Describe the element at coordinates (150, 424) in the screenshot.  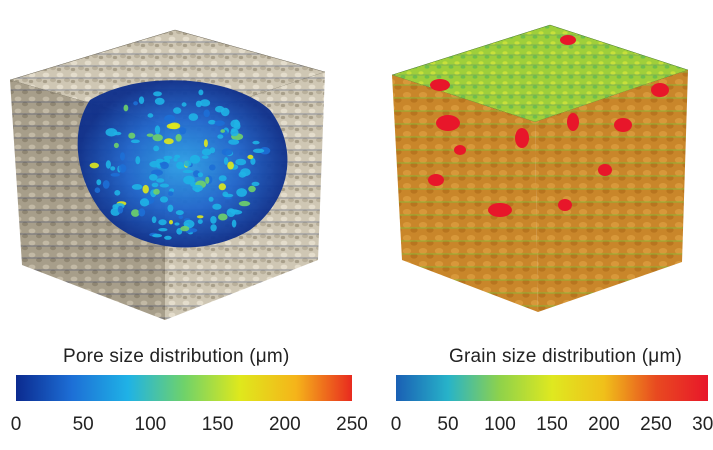
I see `pore-size-tick-100: 100` at that location.